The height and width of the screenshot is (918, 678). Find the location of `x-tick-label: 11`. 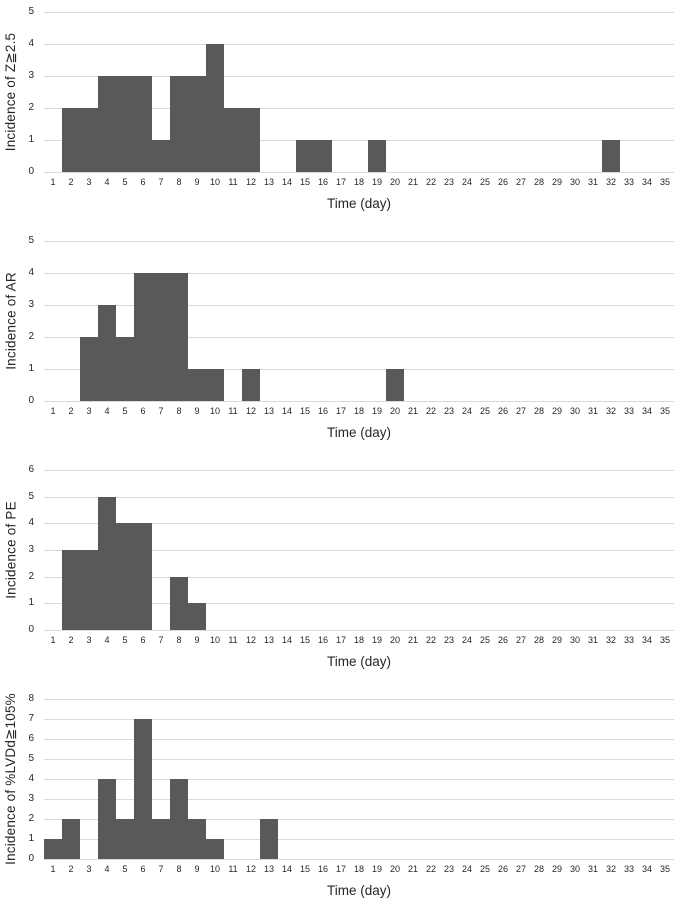

x-tick-label: 11 is located at coordinates (233, 640).